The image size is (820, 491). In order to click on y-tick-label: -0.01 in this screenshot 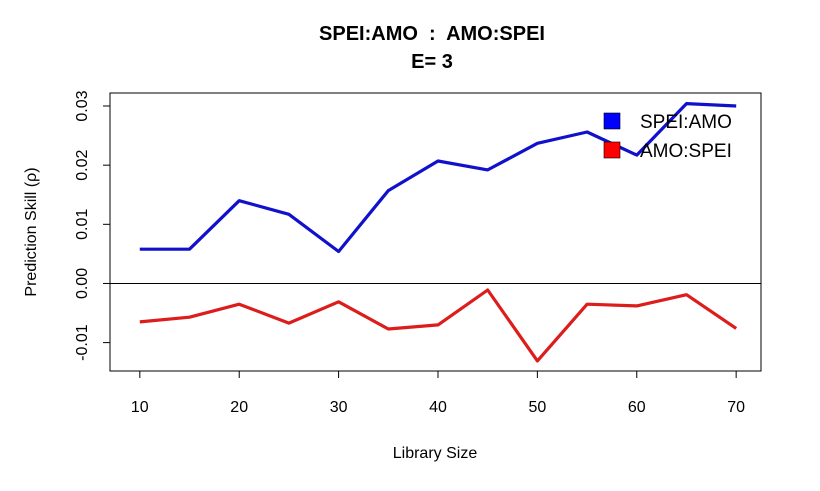, I will do `click(82, 342)`.